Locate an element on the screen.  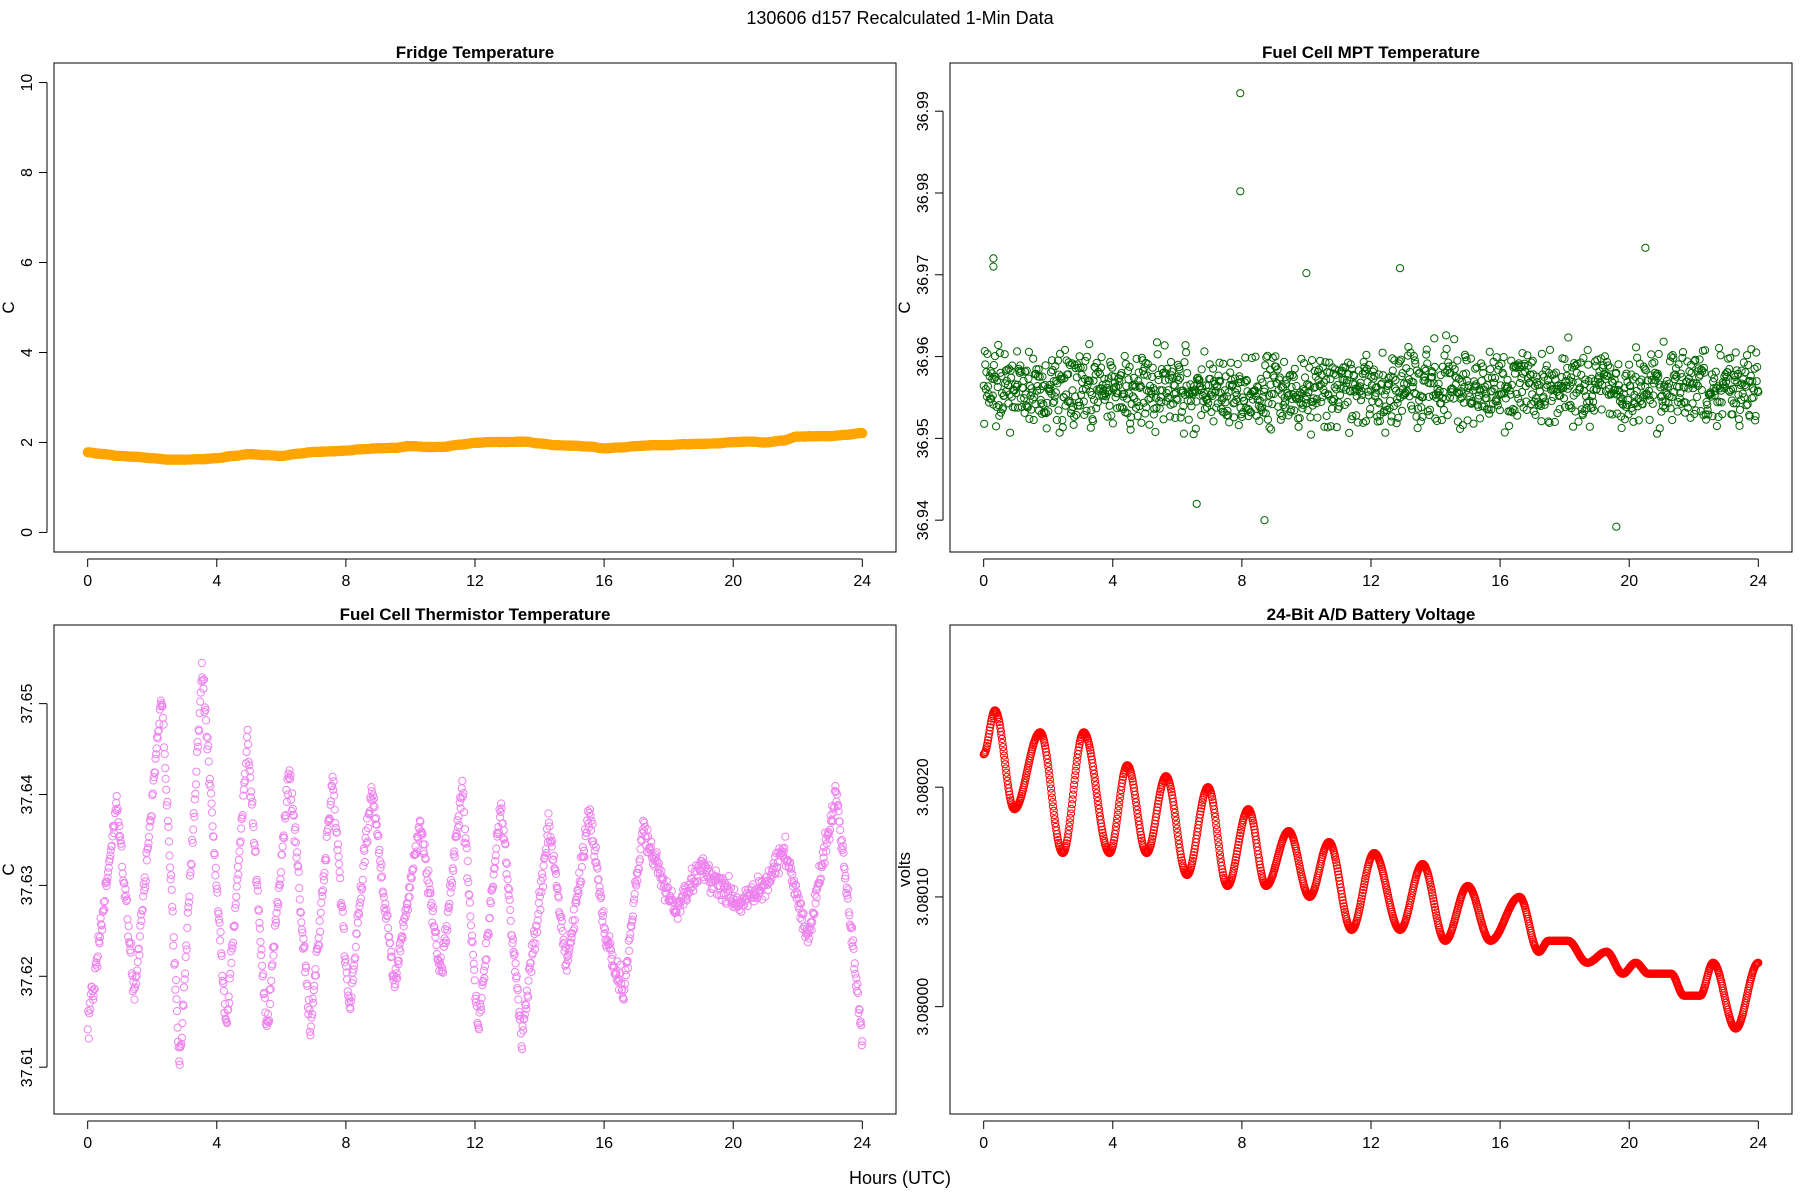
y-axis-label: C is located at coordinates (904, 307).